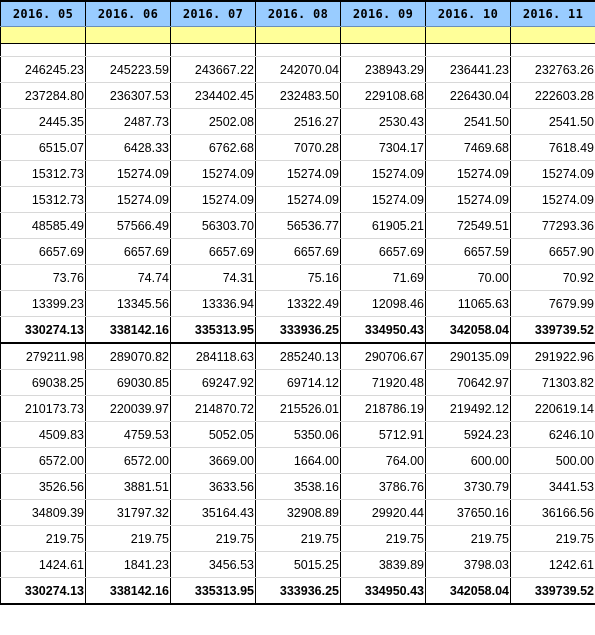 The width and height of the screenshot is (595, 635). I want to click on table-cell: 330274.13, so click(43, 591).